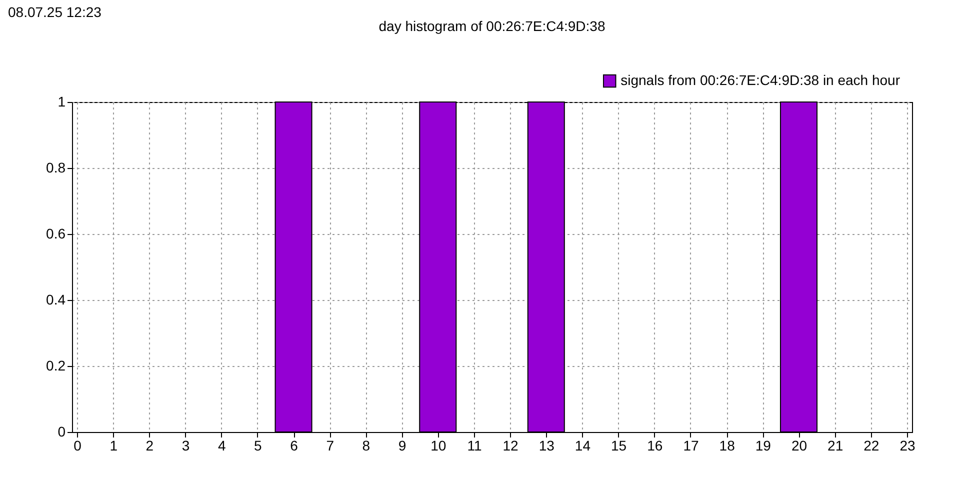  What do you see at coordinates (62, 102) in the screenshot?
I see `y-tick-label: 1` at bounding box center [62, 102].